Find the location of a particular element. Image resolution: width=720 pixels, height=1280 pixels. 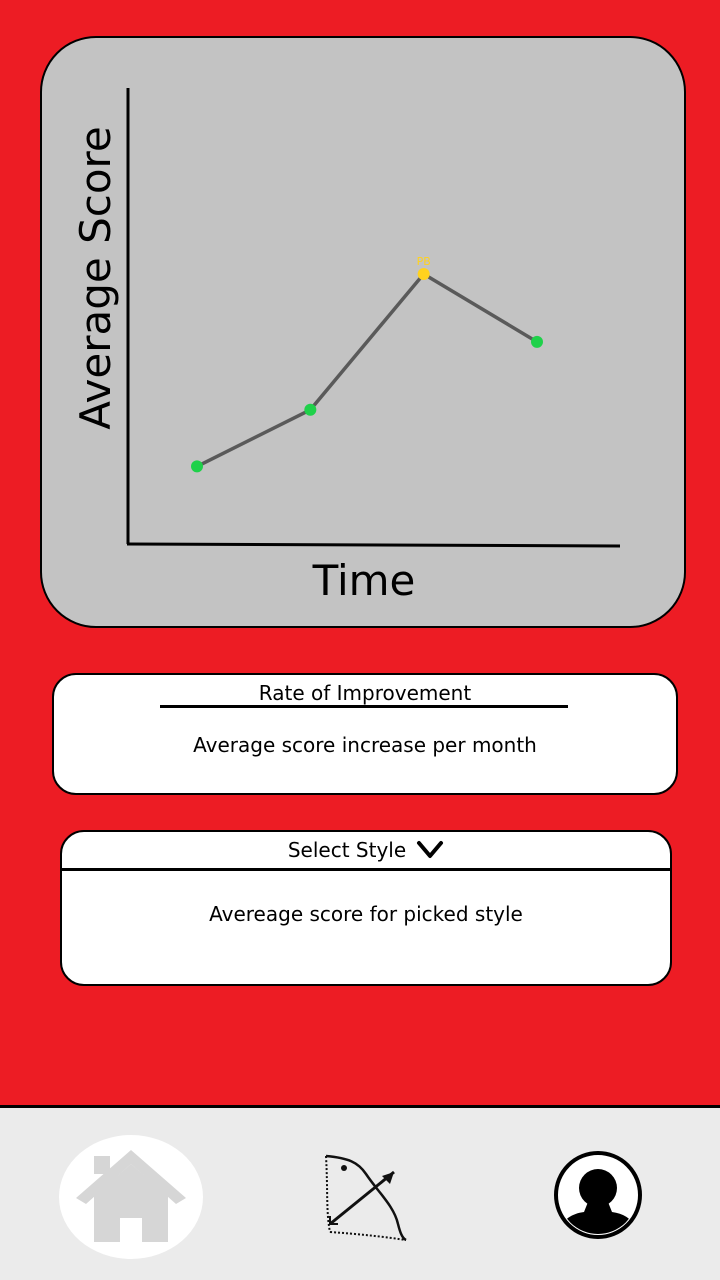

rate-of-improvement-text: Average score increase per month is located at coordinates (365, 745).